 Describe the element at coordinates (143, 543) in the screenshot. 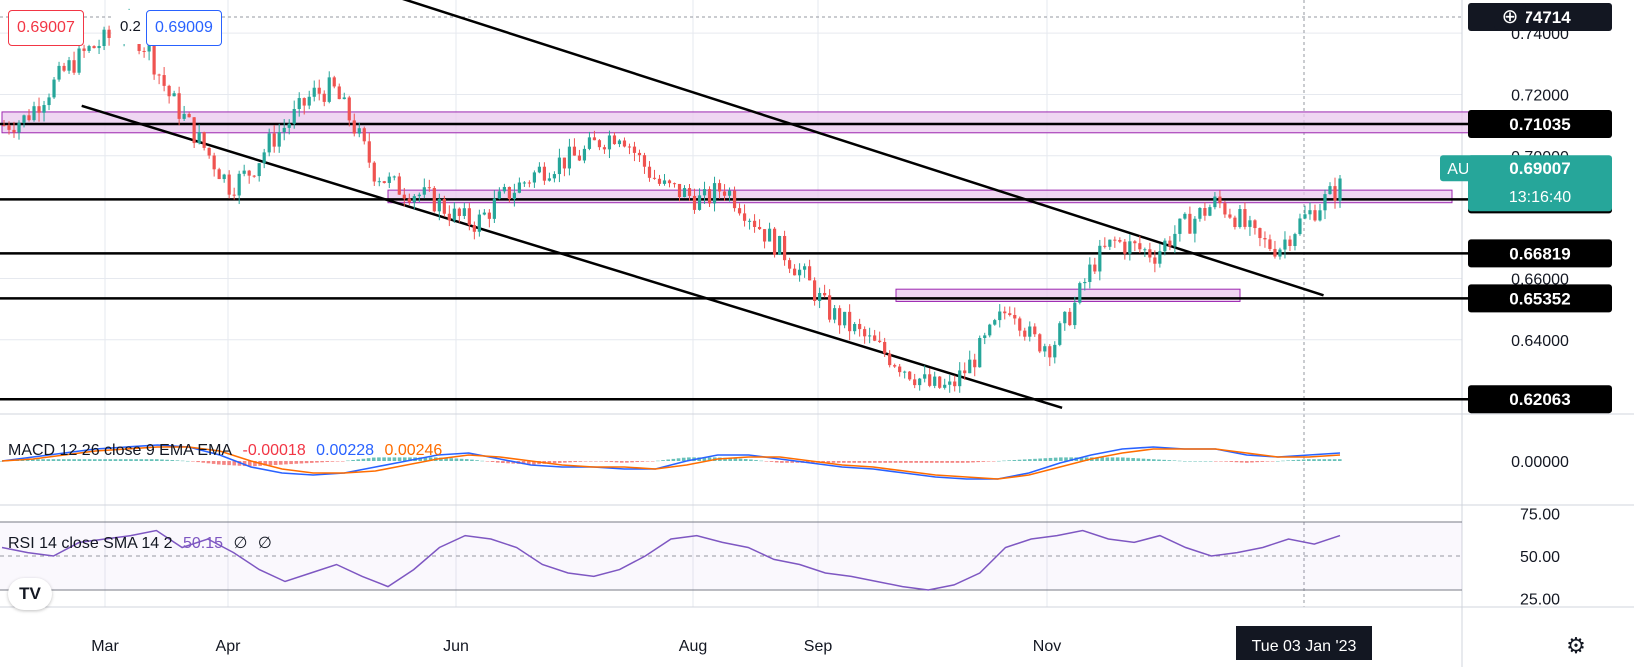

I see `rsi-legend: RSI 14 close SMA 14 2 50.15 ∅ ∅` at that location.